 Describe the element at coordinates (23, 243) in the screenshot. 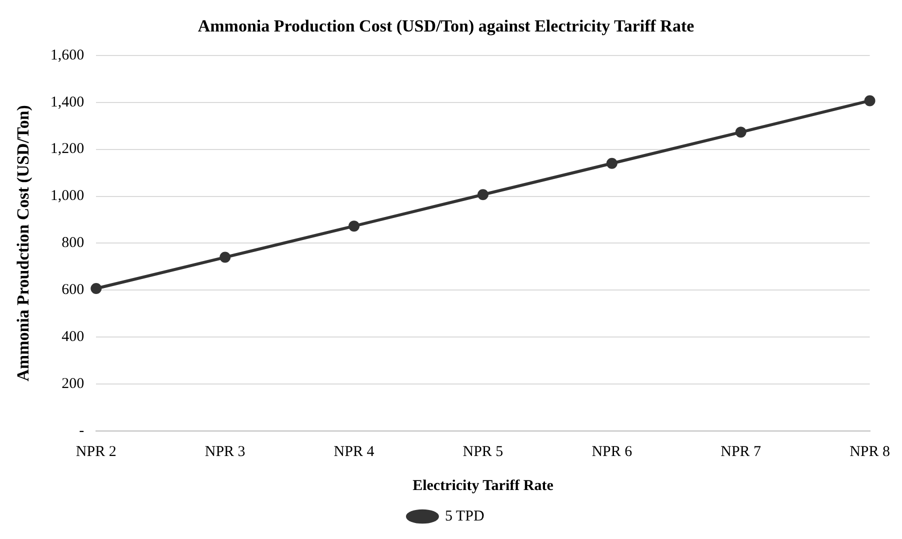

I see `y-axis-title: Ammonia Proudction Cost (USD/Ton)` at that location.